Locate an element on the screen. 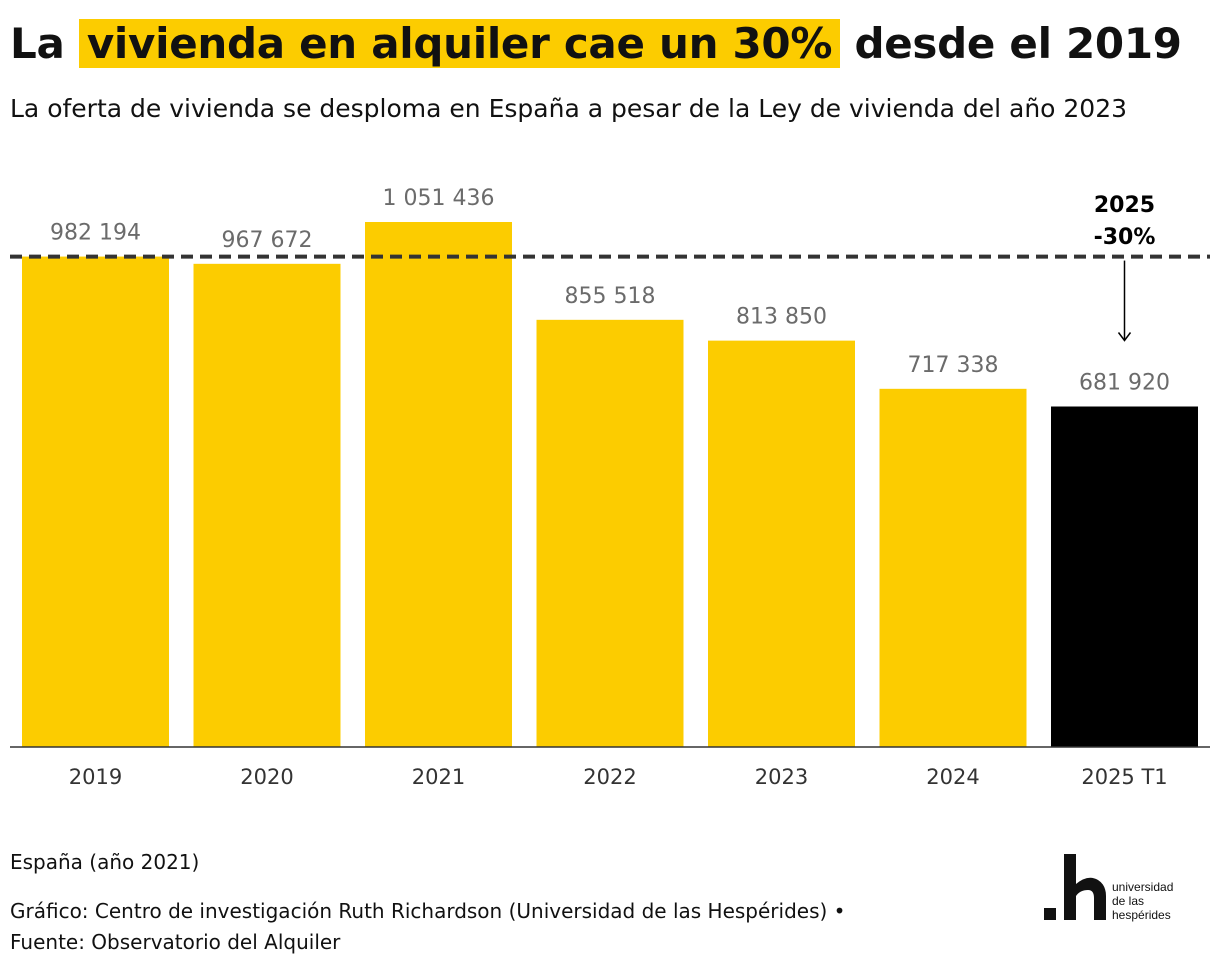 The width and height of the screenshot is (1220, 970). footer-note: España (año 2021) is located at coordinates (105, 862).